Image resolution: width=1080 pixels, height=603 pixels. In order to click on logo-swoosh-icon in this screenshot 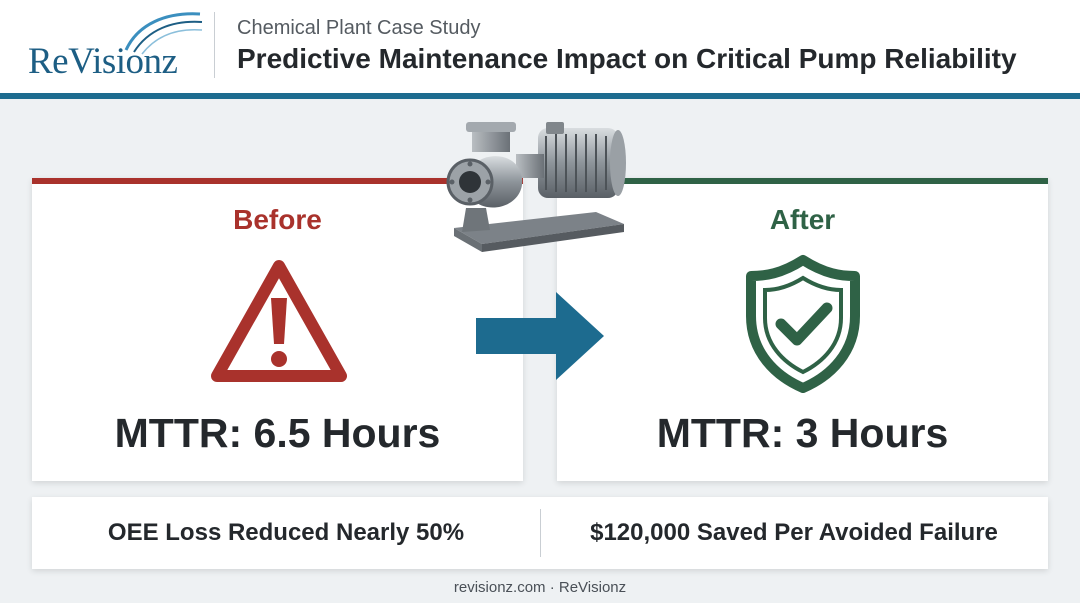, I will do `click(163, 33)`.